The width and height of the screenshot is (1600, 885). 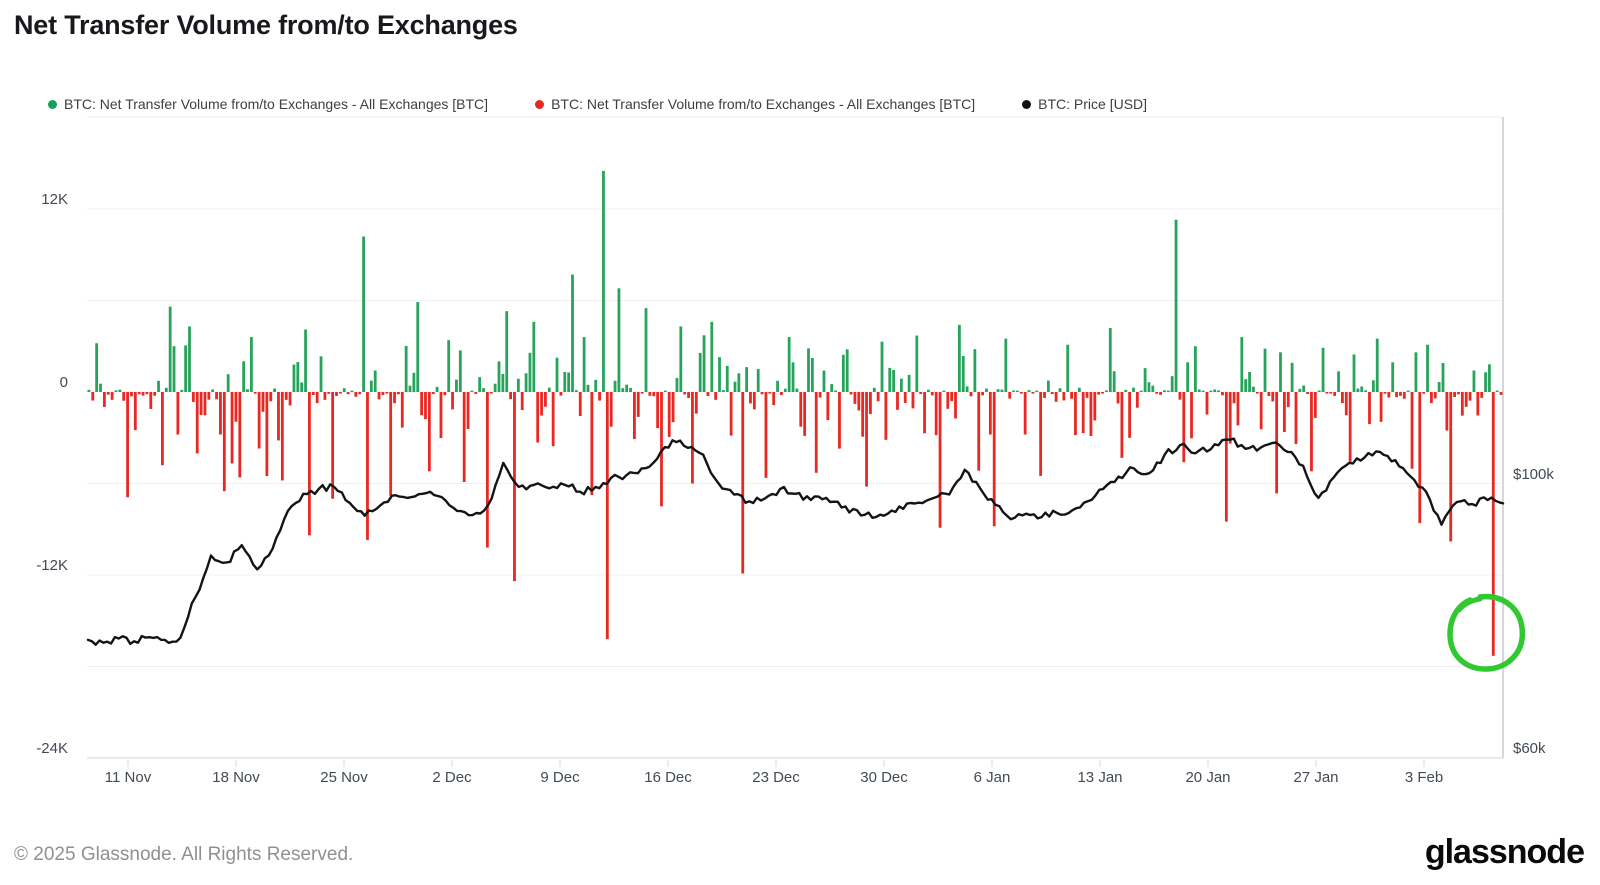 I want to click on x-axis-label: 2 Dec, so click(x=452, y=777).